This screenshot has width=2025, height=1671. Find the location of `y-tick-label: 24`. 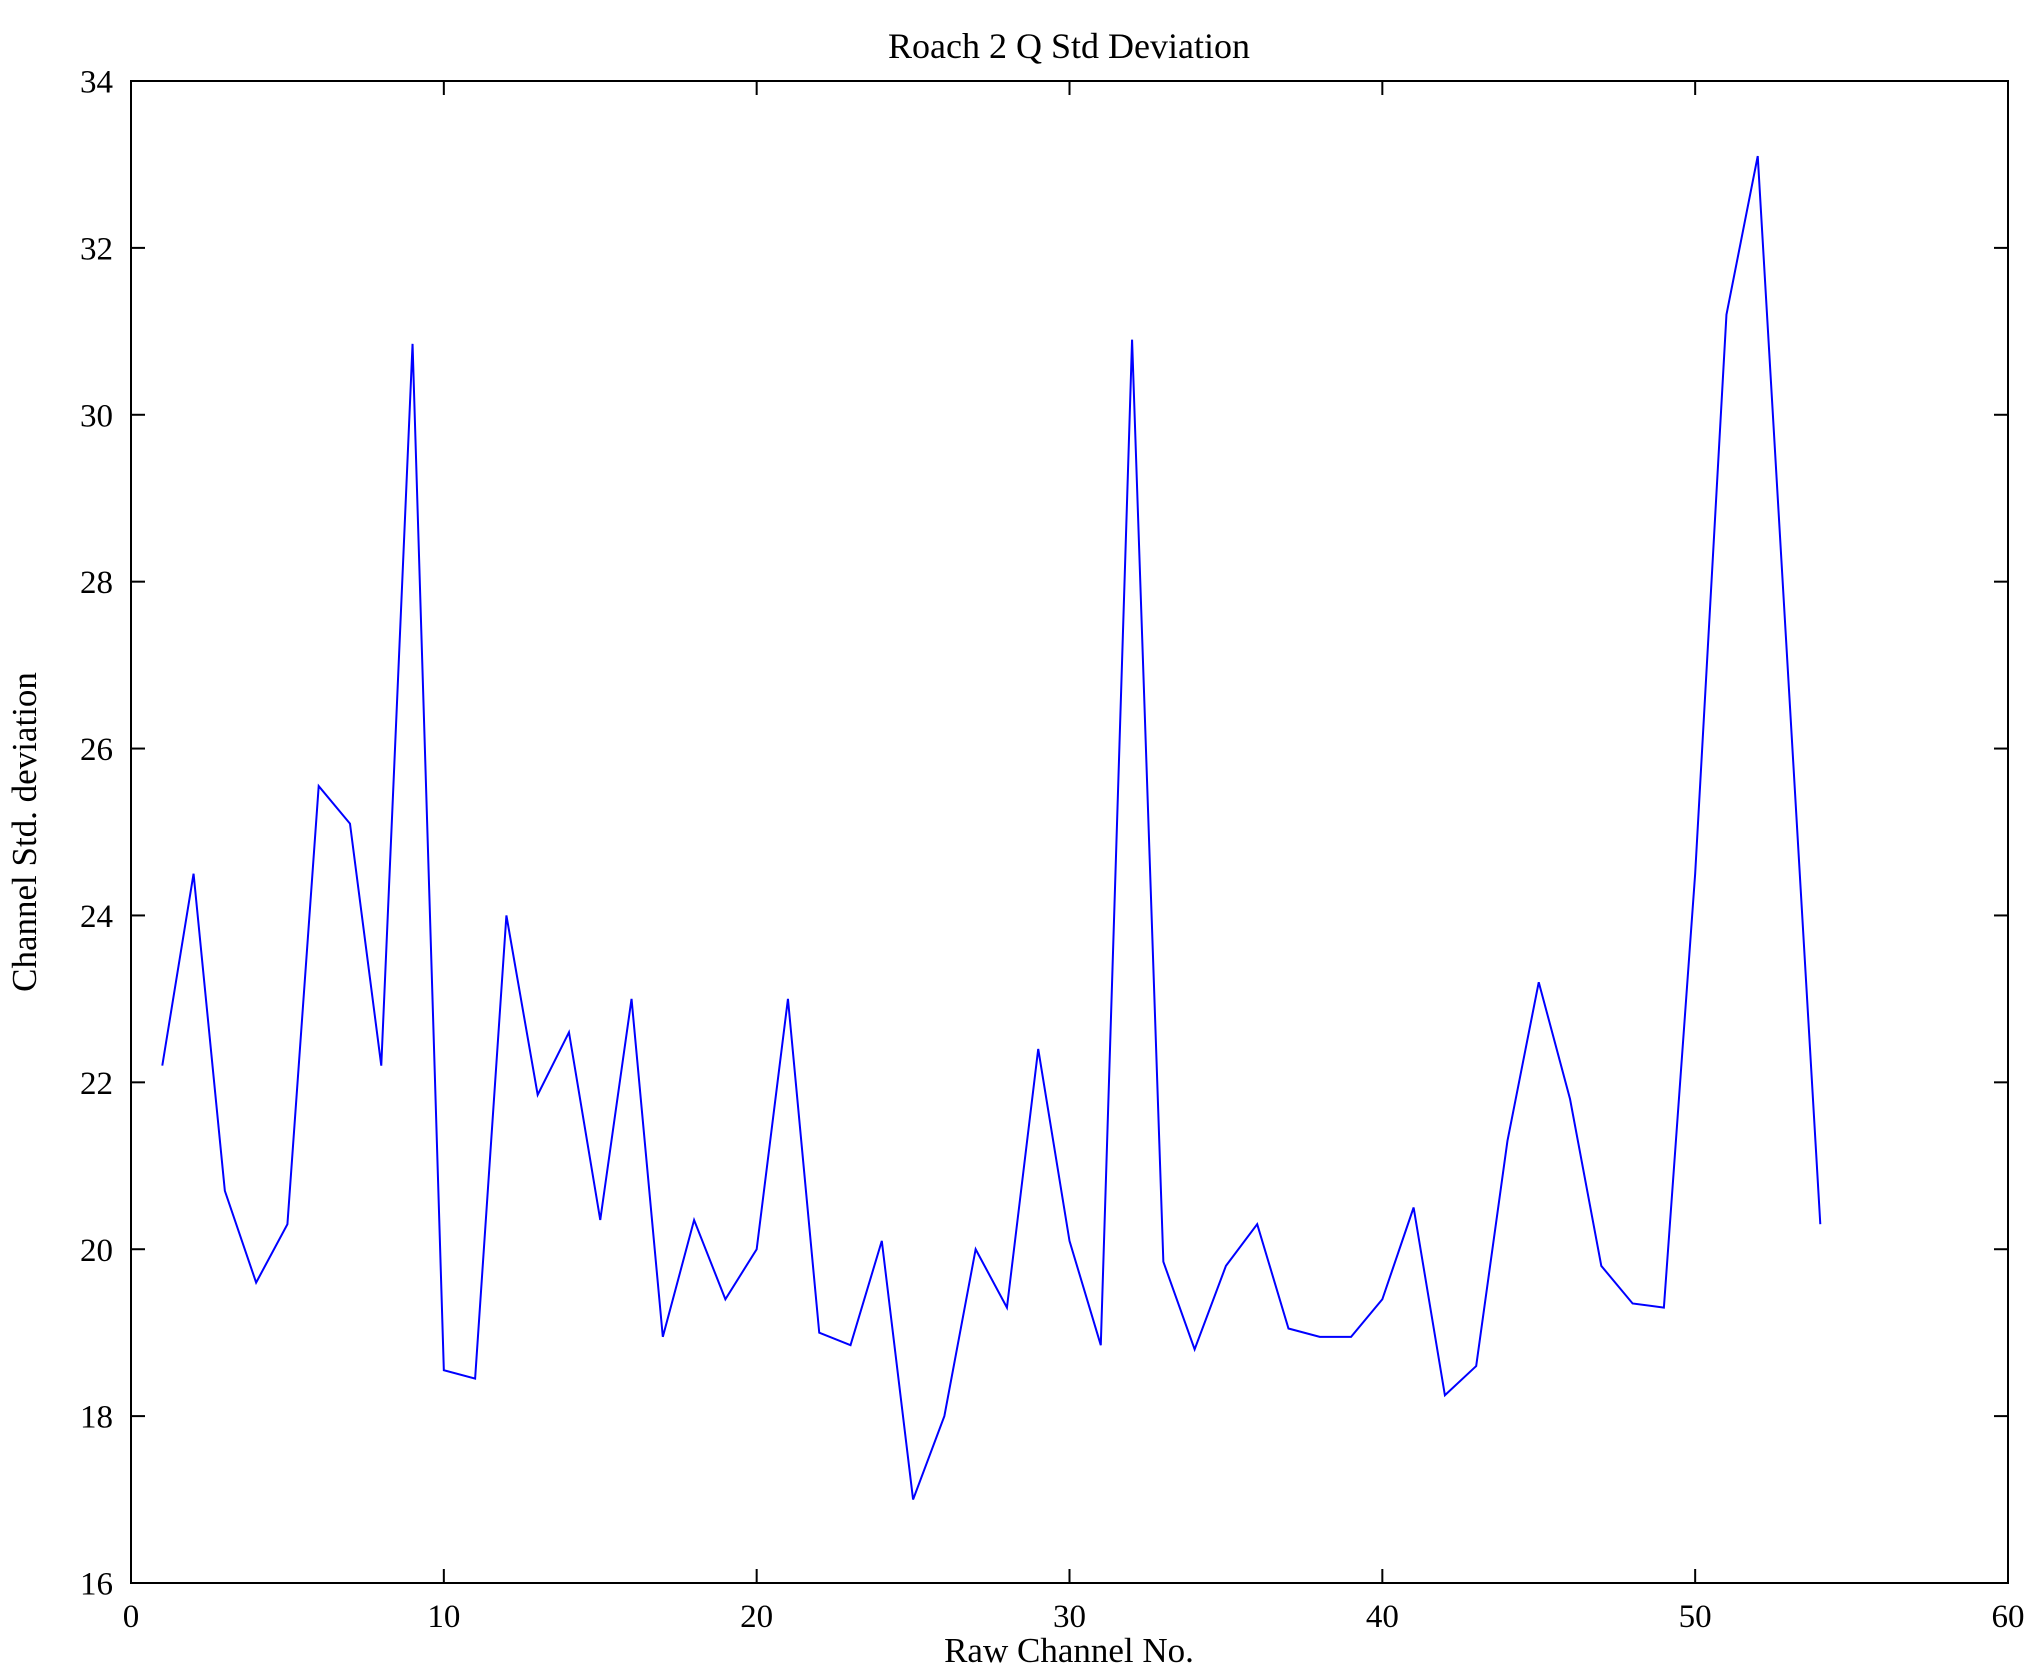

y-tick-label: 24 is located at coordinates (96, 917).